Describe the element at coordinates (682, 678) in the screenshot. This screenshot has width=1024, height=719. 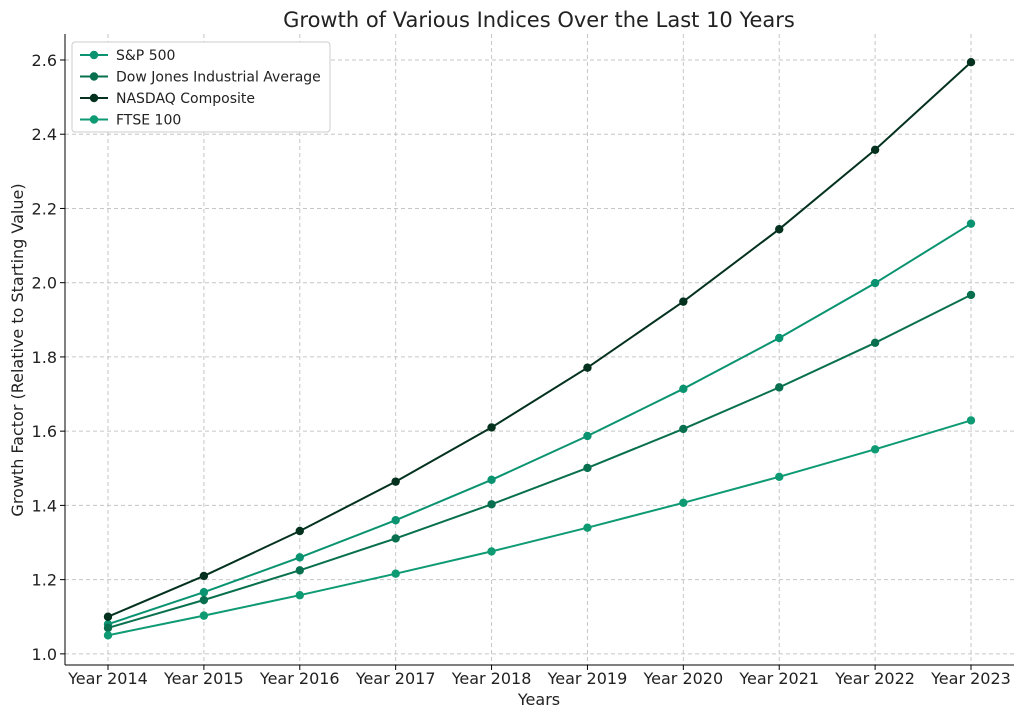
I see `x-tick-label: Year 2020` at that location.